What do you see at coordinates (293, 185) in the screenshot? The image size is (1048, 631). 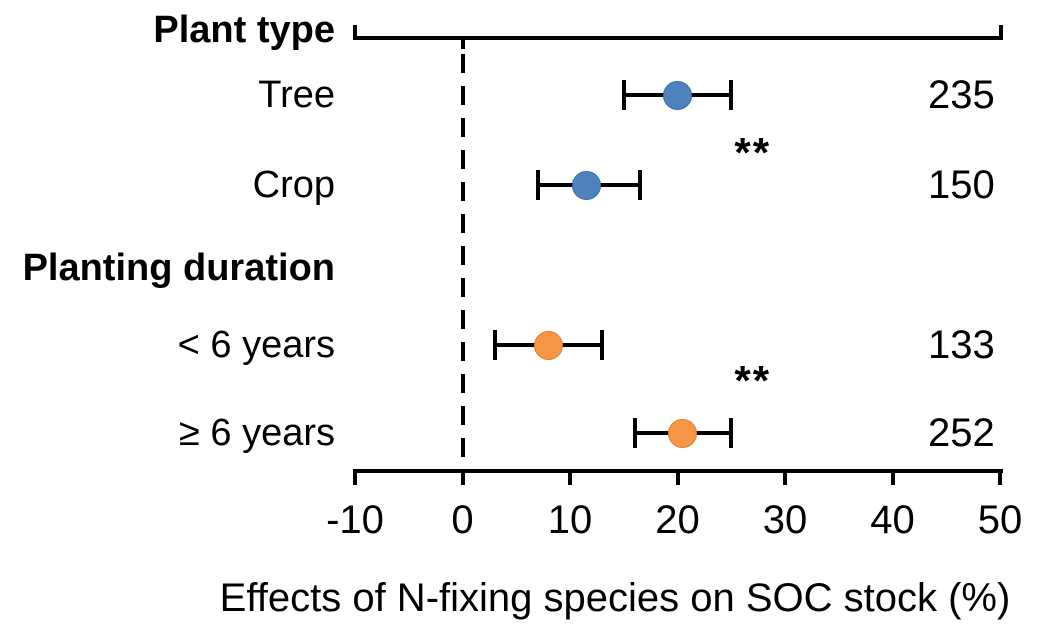 I see `row-label: Crop` at bounding box center [293, 185].